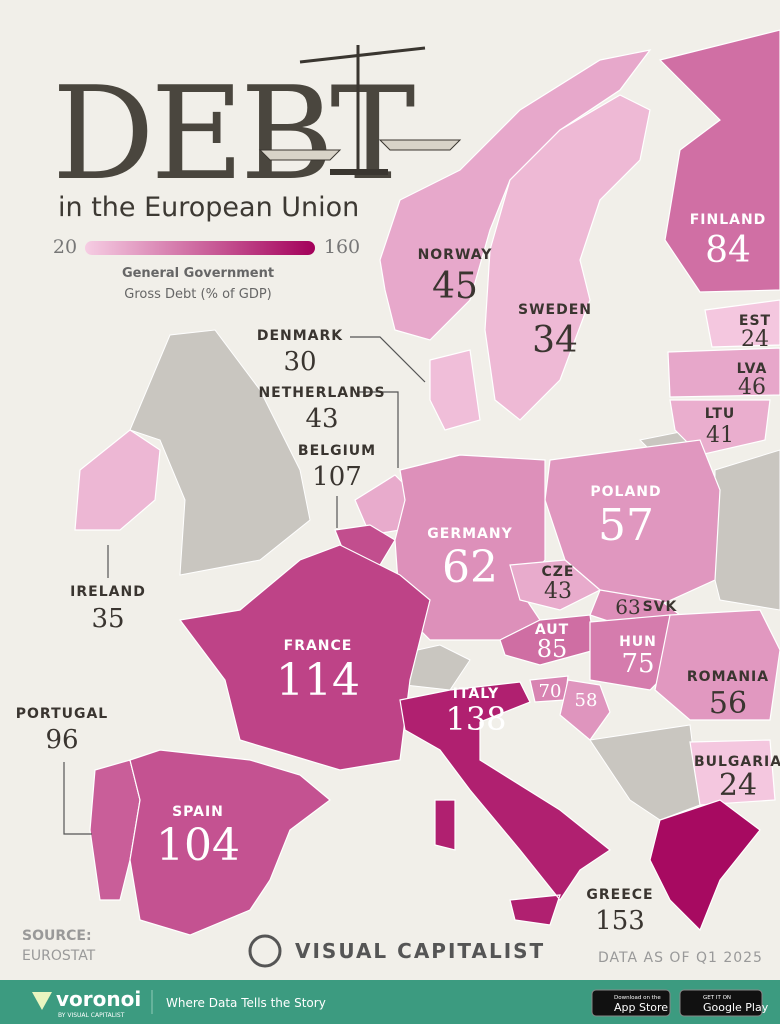 The image size is (780, 1024). What do you see at coordinates (555, 310) in the screenshot?
I see `country-name: SWEDEN` at bounding box center [555, 310].